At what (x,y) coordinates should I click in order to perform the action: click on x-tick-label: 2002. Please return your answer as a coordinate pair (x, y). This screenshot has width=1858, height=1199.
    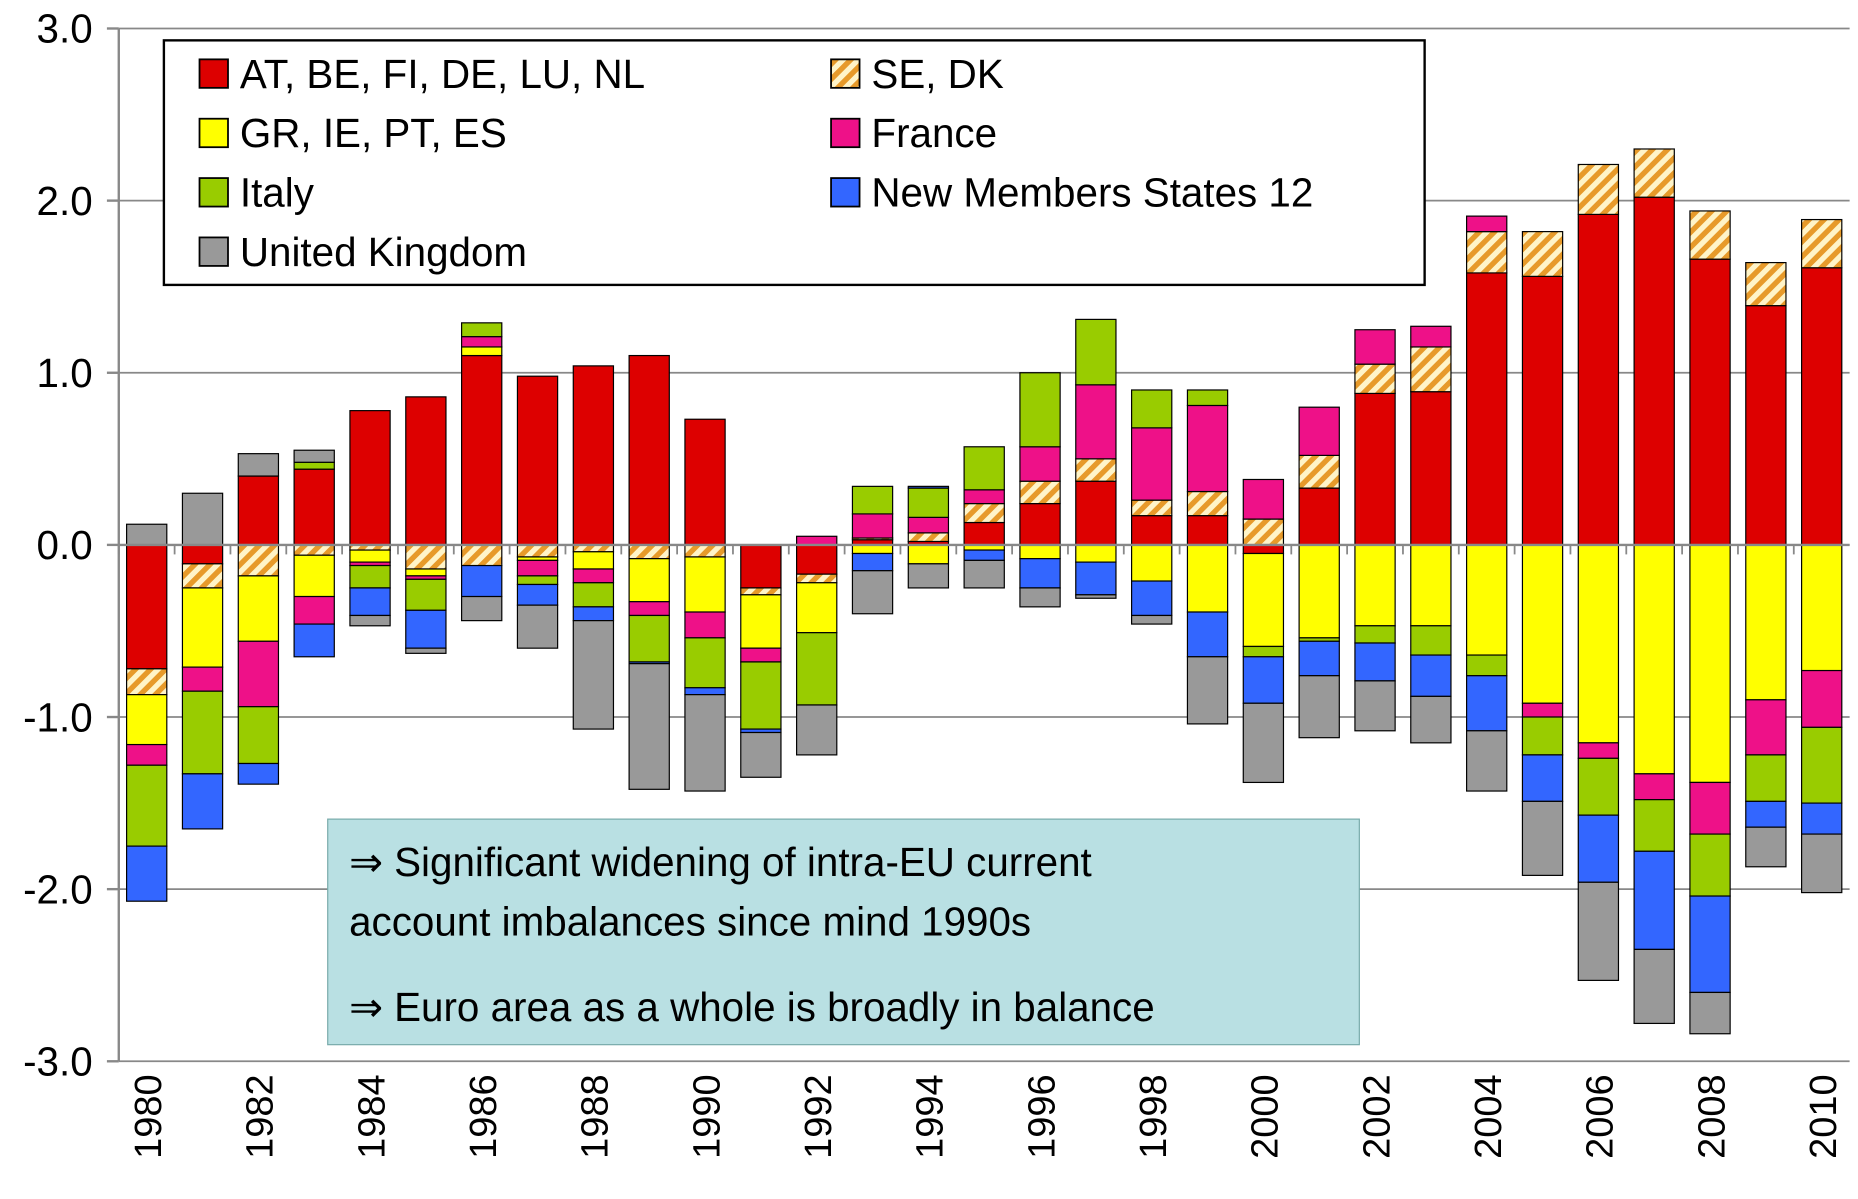
    Looking at the image, I should click on (1377, 1116).